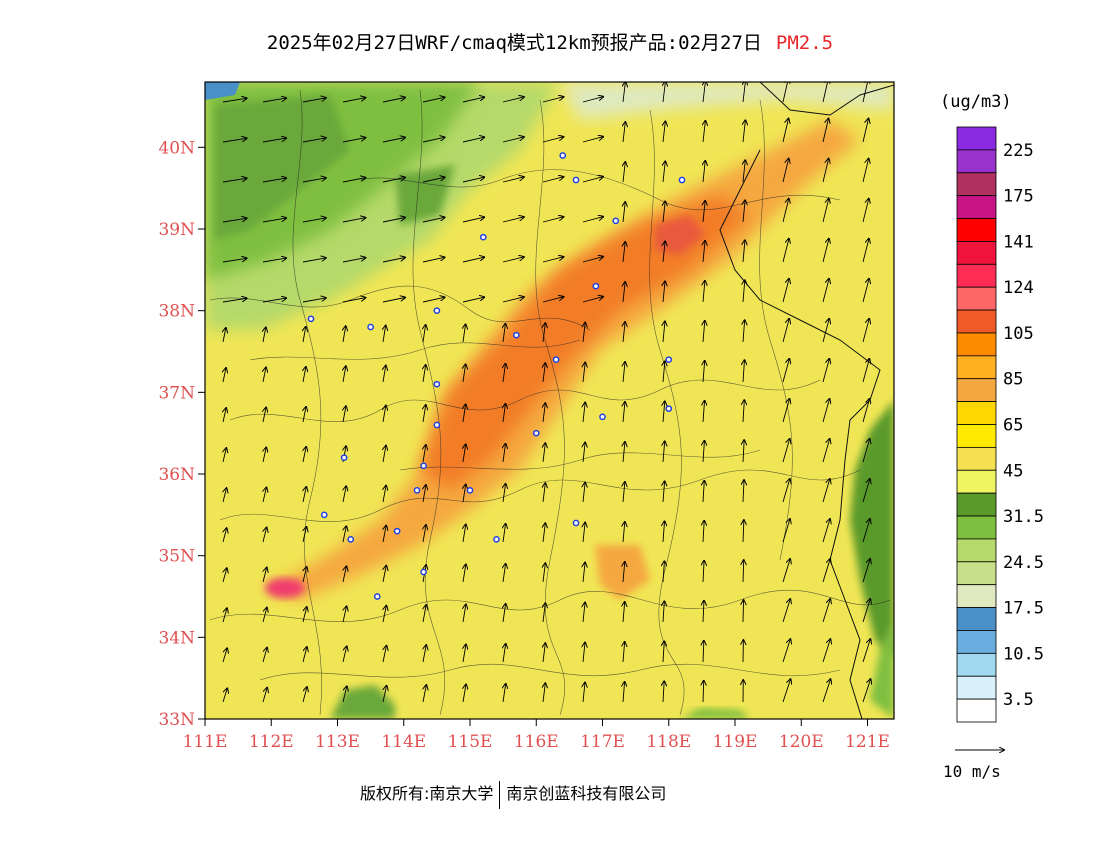 The image size is (1100, 850). Describe the element at coordinates (176, 720) in the screenshot. I see `lat-label: 33N` at that location.